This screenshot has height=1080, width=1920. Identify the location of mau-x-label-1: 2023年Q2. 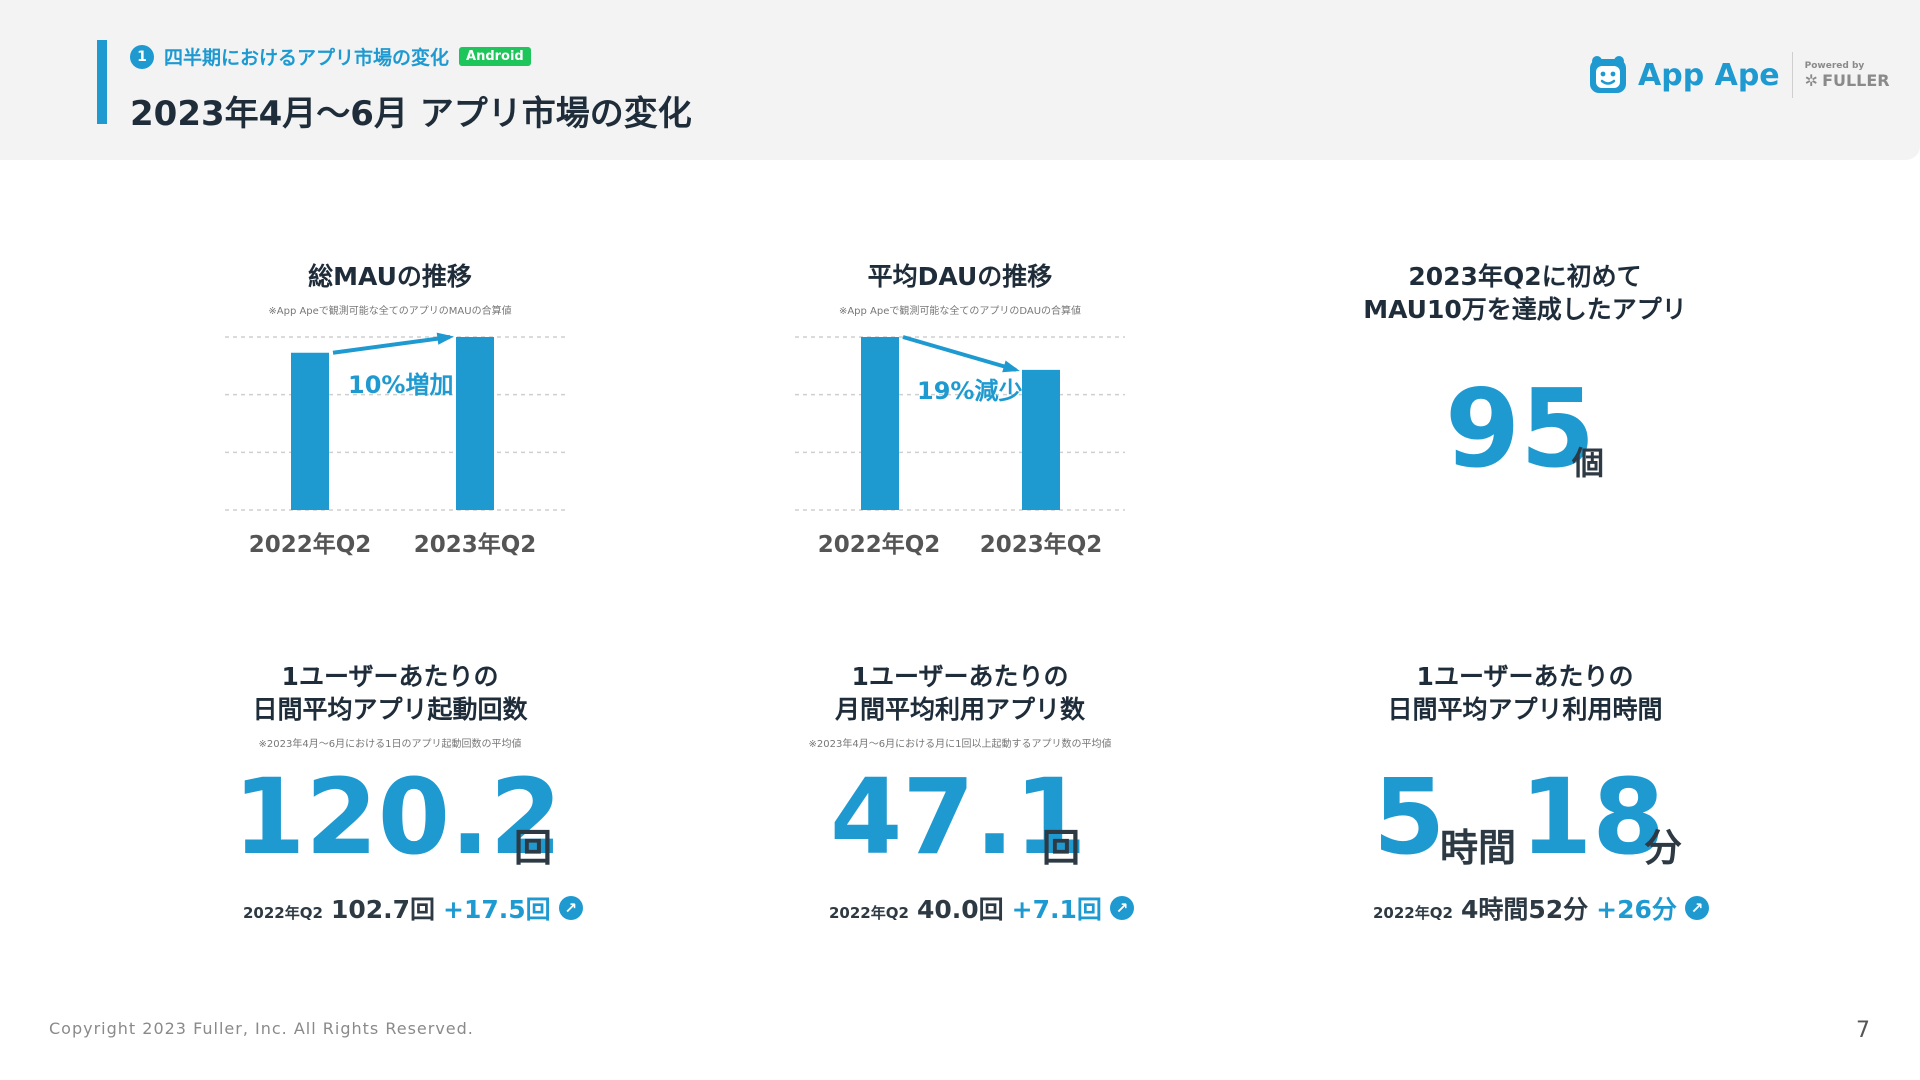
(475, 545).